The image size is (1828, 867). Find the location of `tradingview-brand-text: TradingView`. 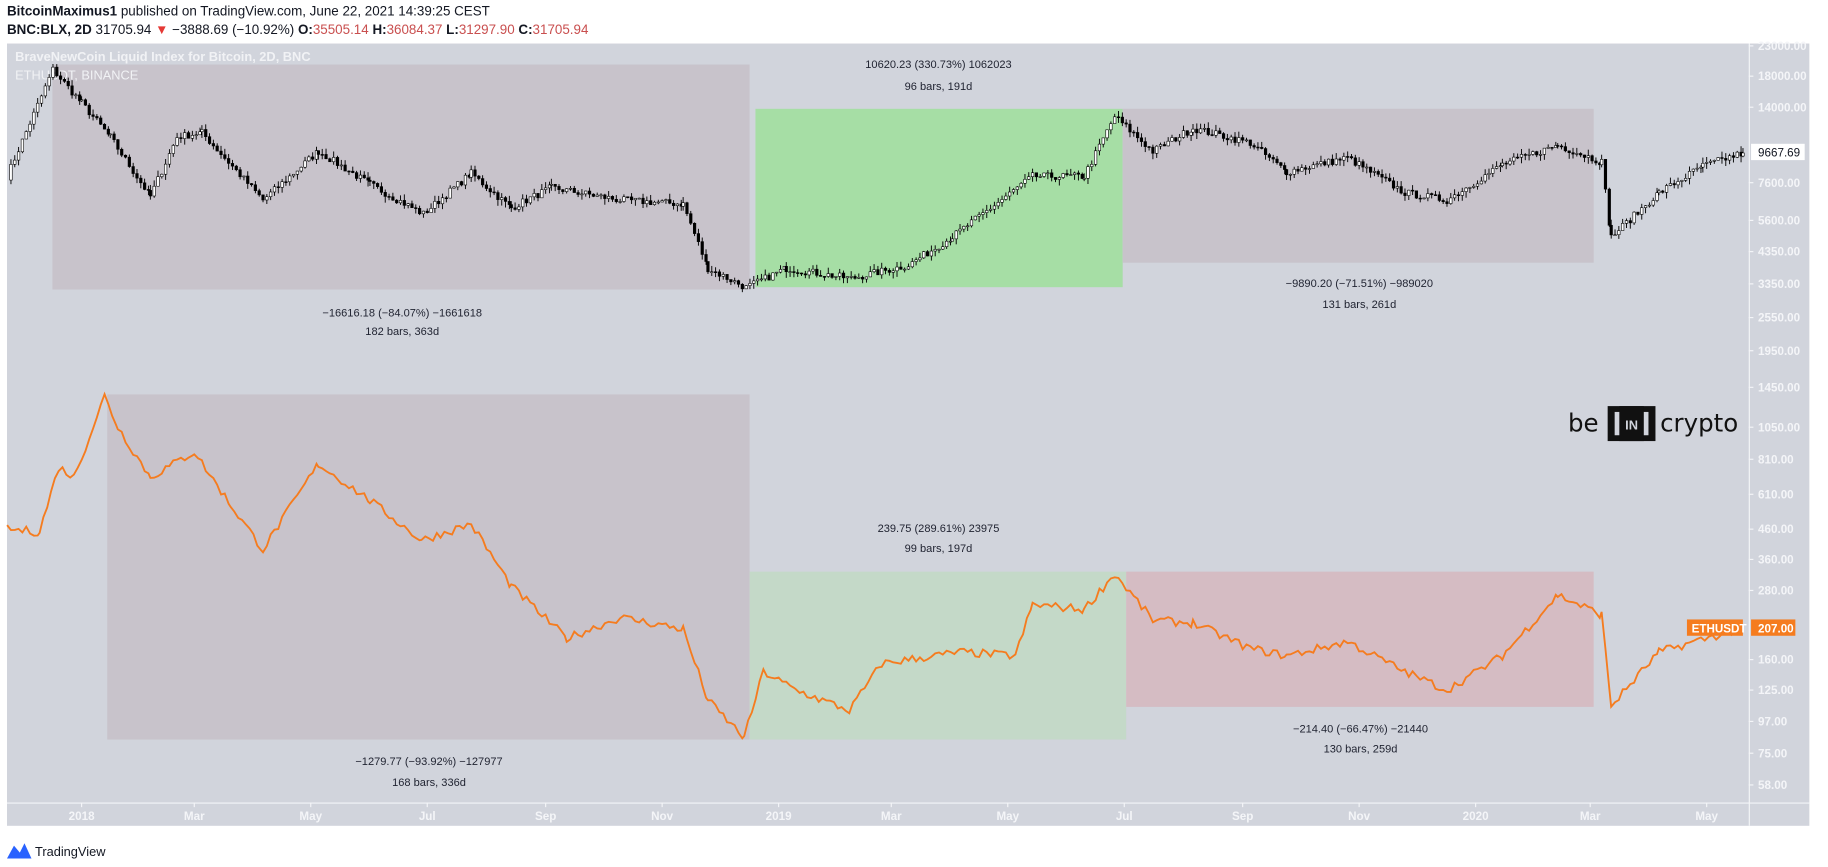

tradingview-brand-text: TradingView is located at coordinates (70, 851).